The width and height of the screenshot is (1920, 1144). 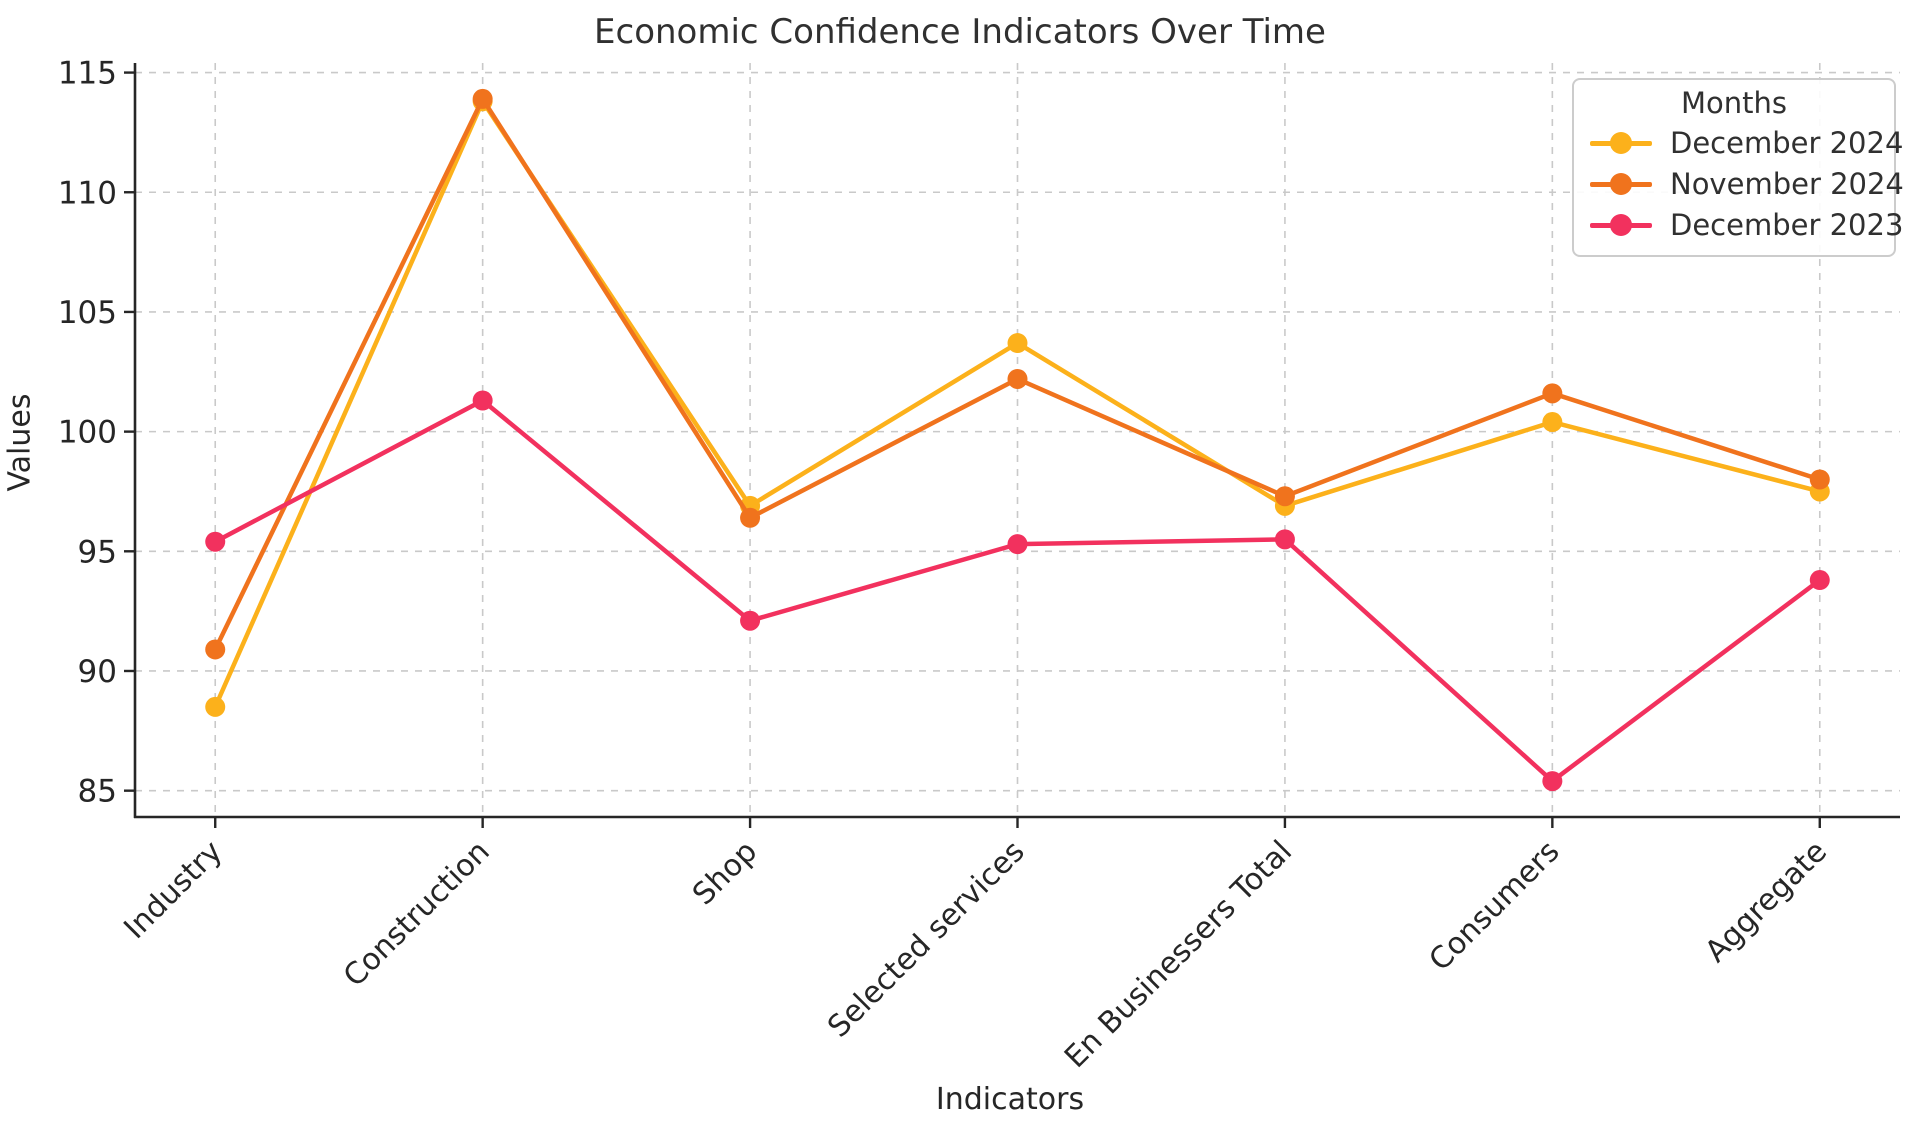 I want to click on x-tick-label: En Businessers Total, so click(x=1178, y=954).